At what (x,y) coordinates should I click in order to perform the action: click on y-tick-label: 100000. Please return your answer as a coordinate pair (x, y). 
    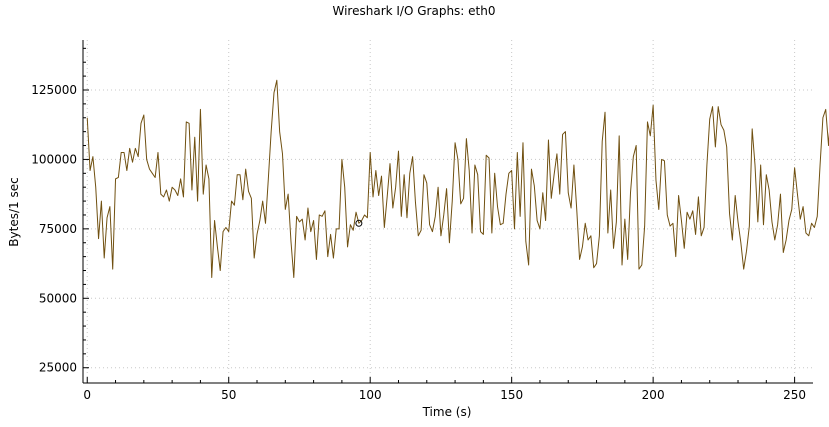
    Looking at the image, I should click on (54, 159).